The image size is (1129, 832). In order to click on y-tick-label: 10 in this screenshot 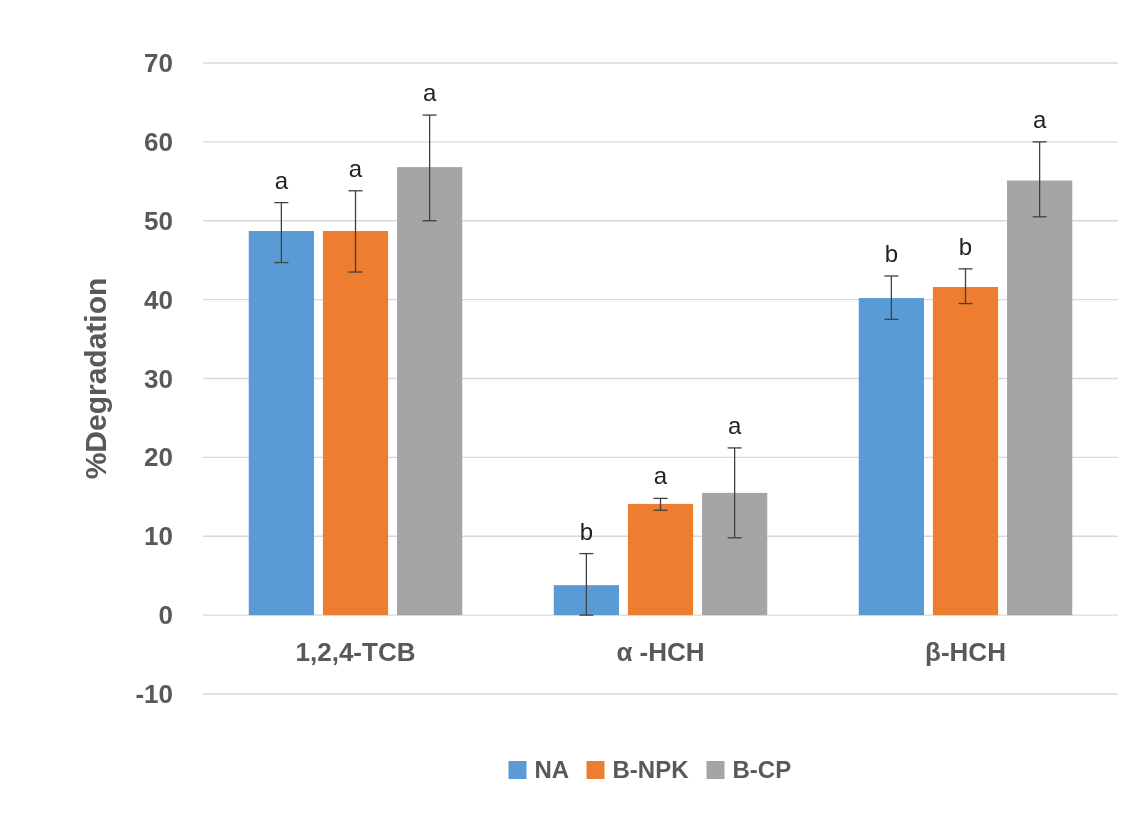, I will do `click(158, 536)`.